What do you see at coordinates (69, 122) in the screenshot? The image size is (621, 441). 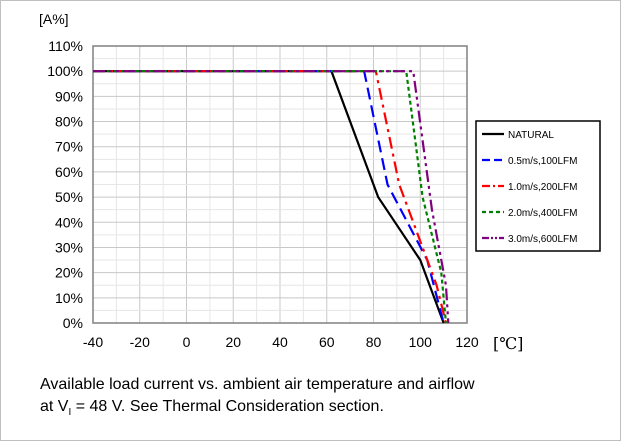 I see `y-tick-label: 80%` at bounding box center [69, 122].